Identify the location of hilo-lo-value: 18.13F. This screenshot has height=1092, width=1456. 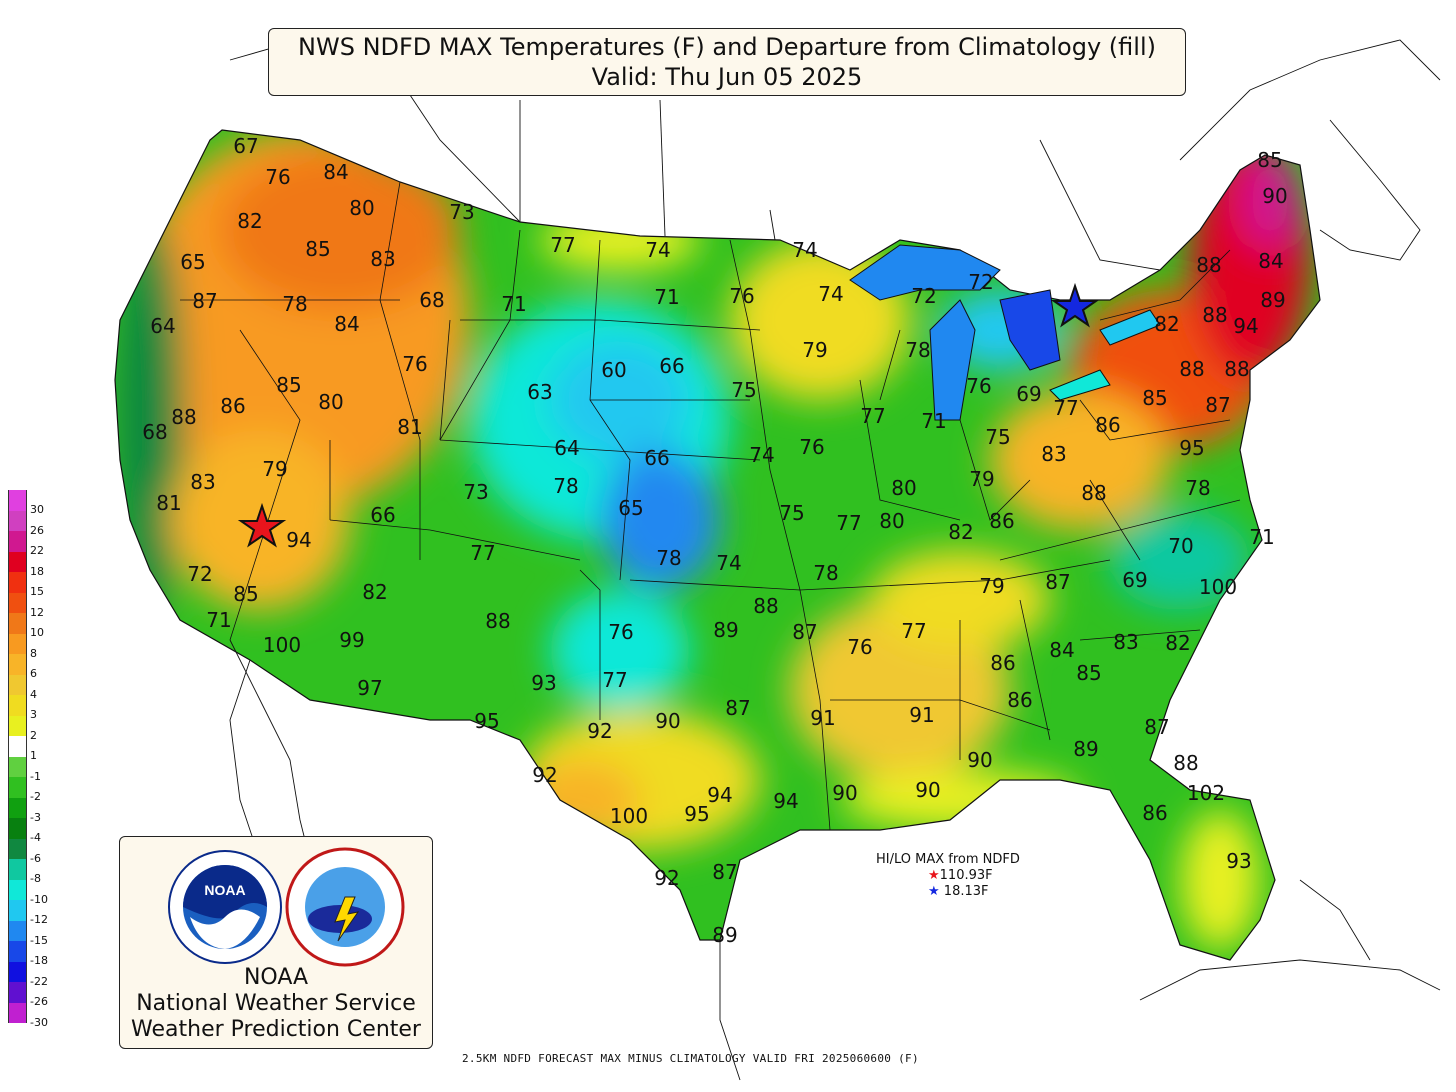
(966, 891).